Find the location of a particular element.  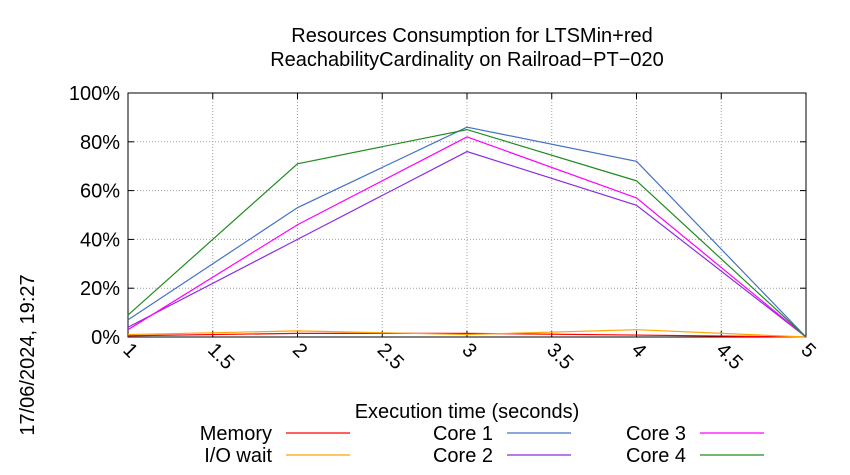

series-line-i-o-wait is located at coordinates (467, 333).